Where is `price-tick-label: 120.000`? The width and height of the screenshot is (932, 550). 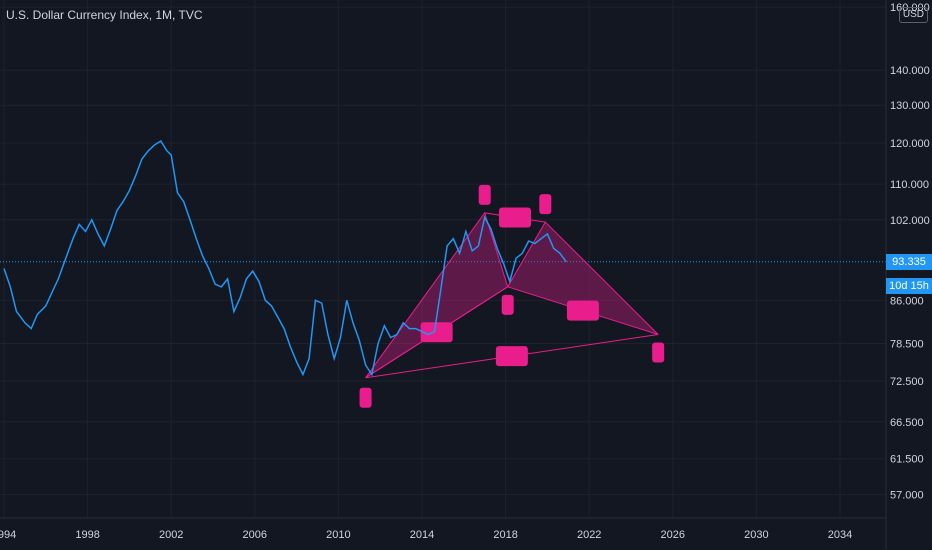 price-tick-label: 120.000 is located at coordinates (910, 144).